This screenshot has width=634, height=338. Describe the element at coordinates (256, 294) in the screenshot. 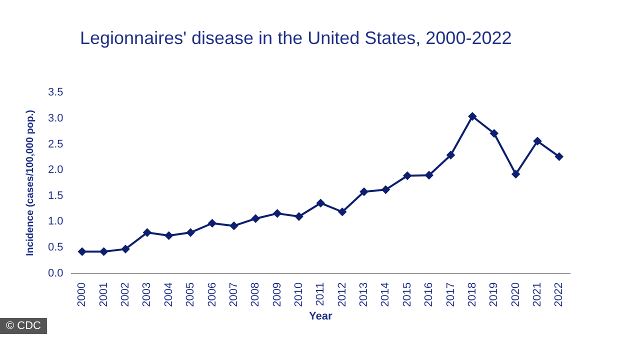

I see `x-tick-label: 2008` at that location.